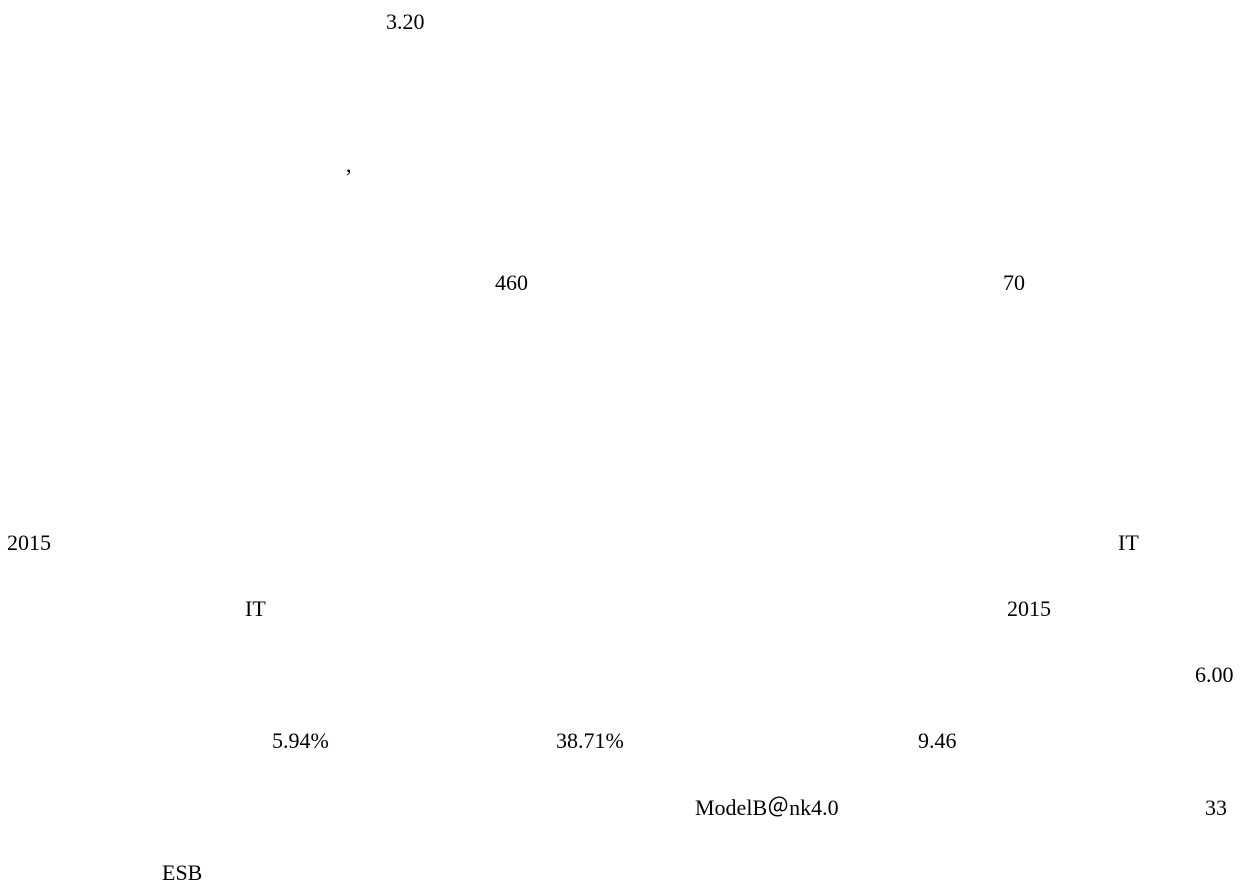 The width and height of the screenshot is (1249, 886). I want to click on text-fragment: ESB, so click(182, 872).